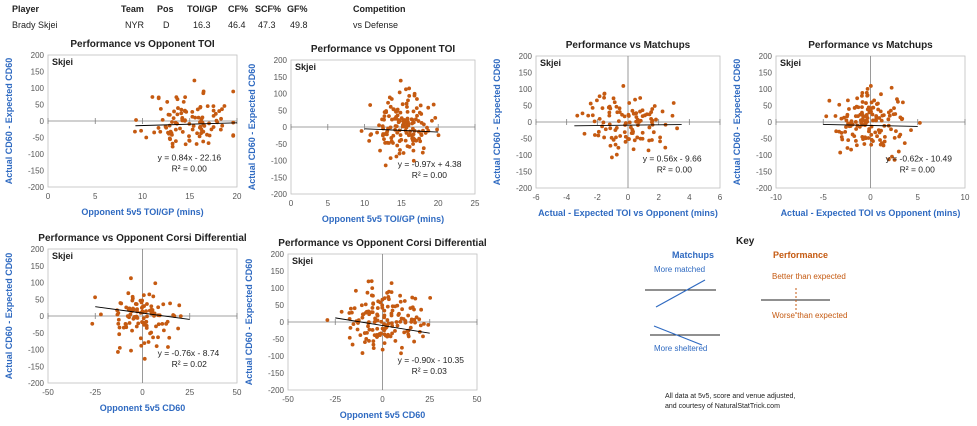 This screenshot has width=977, height=426. I want to click on x-axis-title: Actual - Expected TOI vs Opponent (mins), so click(871, 213).